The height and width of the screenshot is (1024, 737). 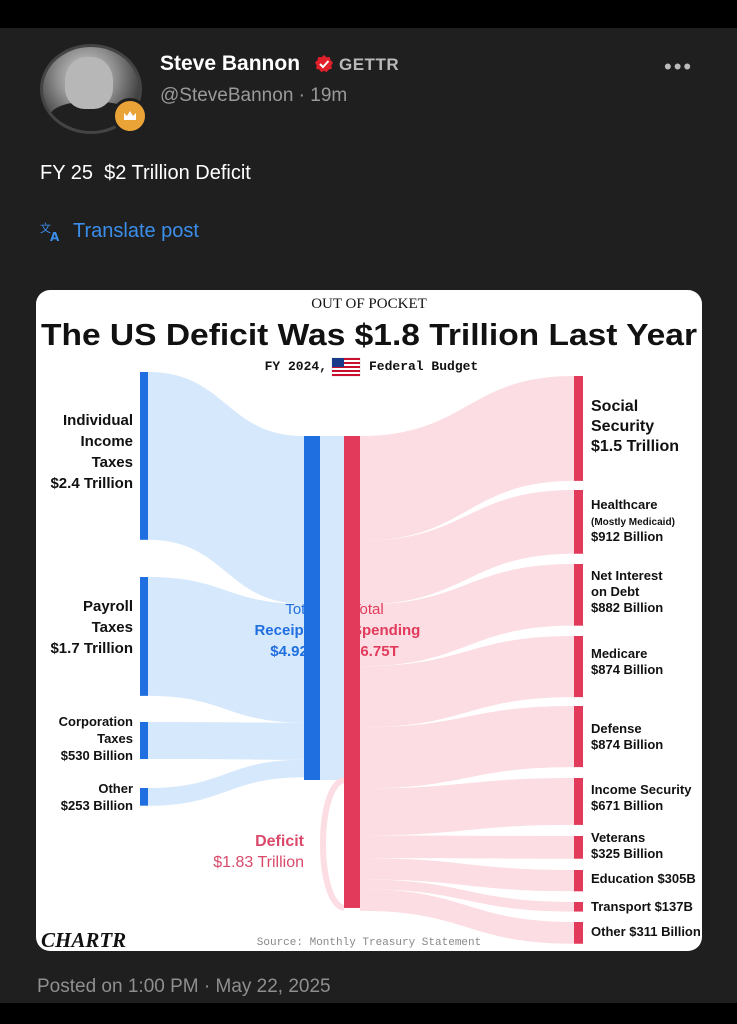 What do you see at coordinates (627, 805) in the screenshot?
I see `spending-label: $671 Billion` at bounding box center [627, 805].